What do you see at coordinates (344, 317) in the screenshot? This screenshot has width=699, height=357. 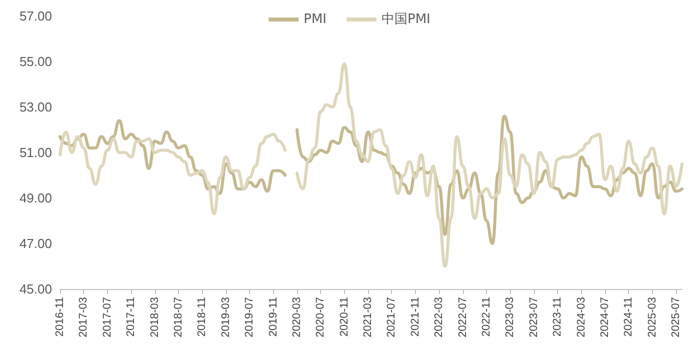 I see `x-tick-label: 2020-11` at bounding box center [344, 317].